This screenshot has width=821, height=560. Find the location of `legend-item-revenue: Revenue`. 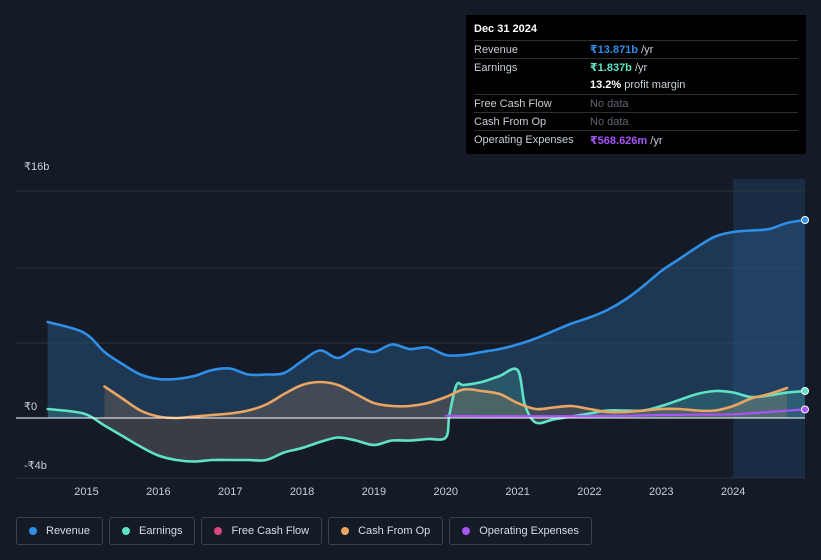

legend-item-revenue: Revenue is located at coordinates (60, 531).